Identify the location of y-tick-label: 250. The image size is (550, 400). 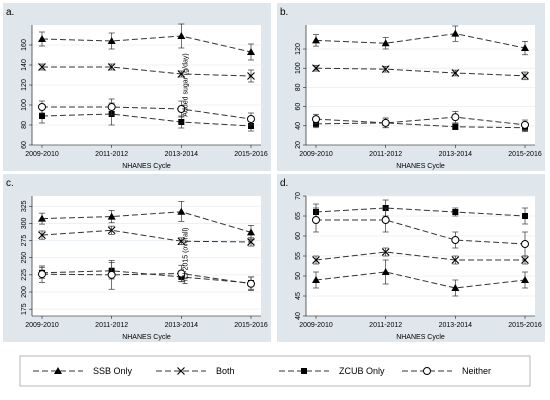
(24, 258).